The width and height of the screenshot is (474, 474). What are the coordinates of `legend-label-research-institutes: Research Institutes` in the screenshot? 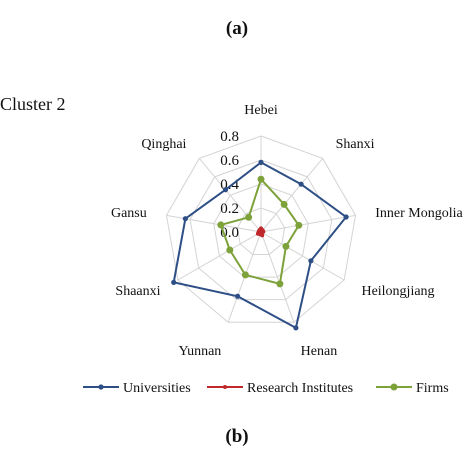 It's located at (300, 388).